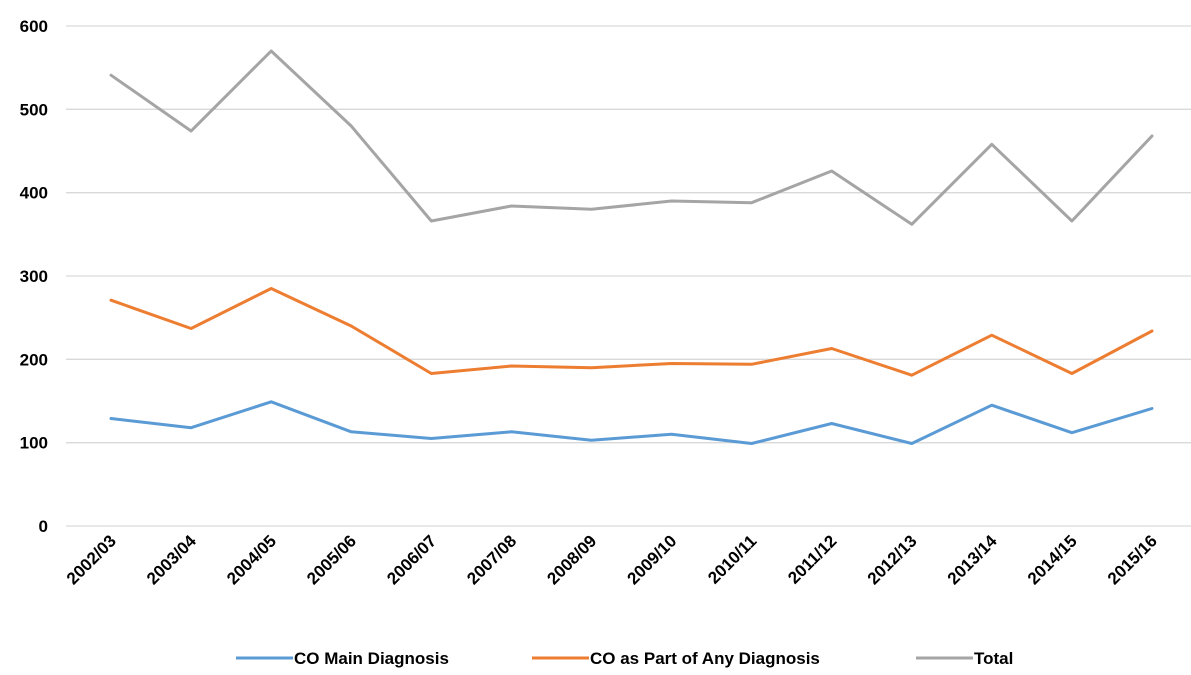  What do you see at coordinates (1132, 559) in the screenshot?
I see `x-tick-label: 2015/16` at bounding box center [1132, 559].